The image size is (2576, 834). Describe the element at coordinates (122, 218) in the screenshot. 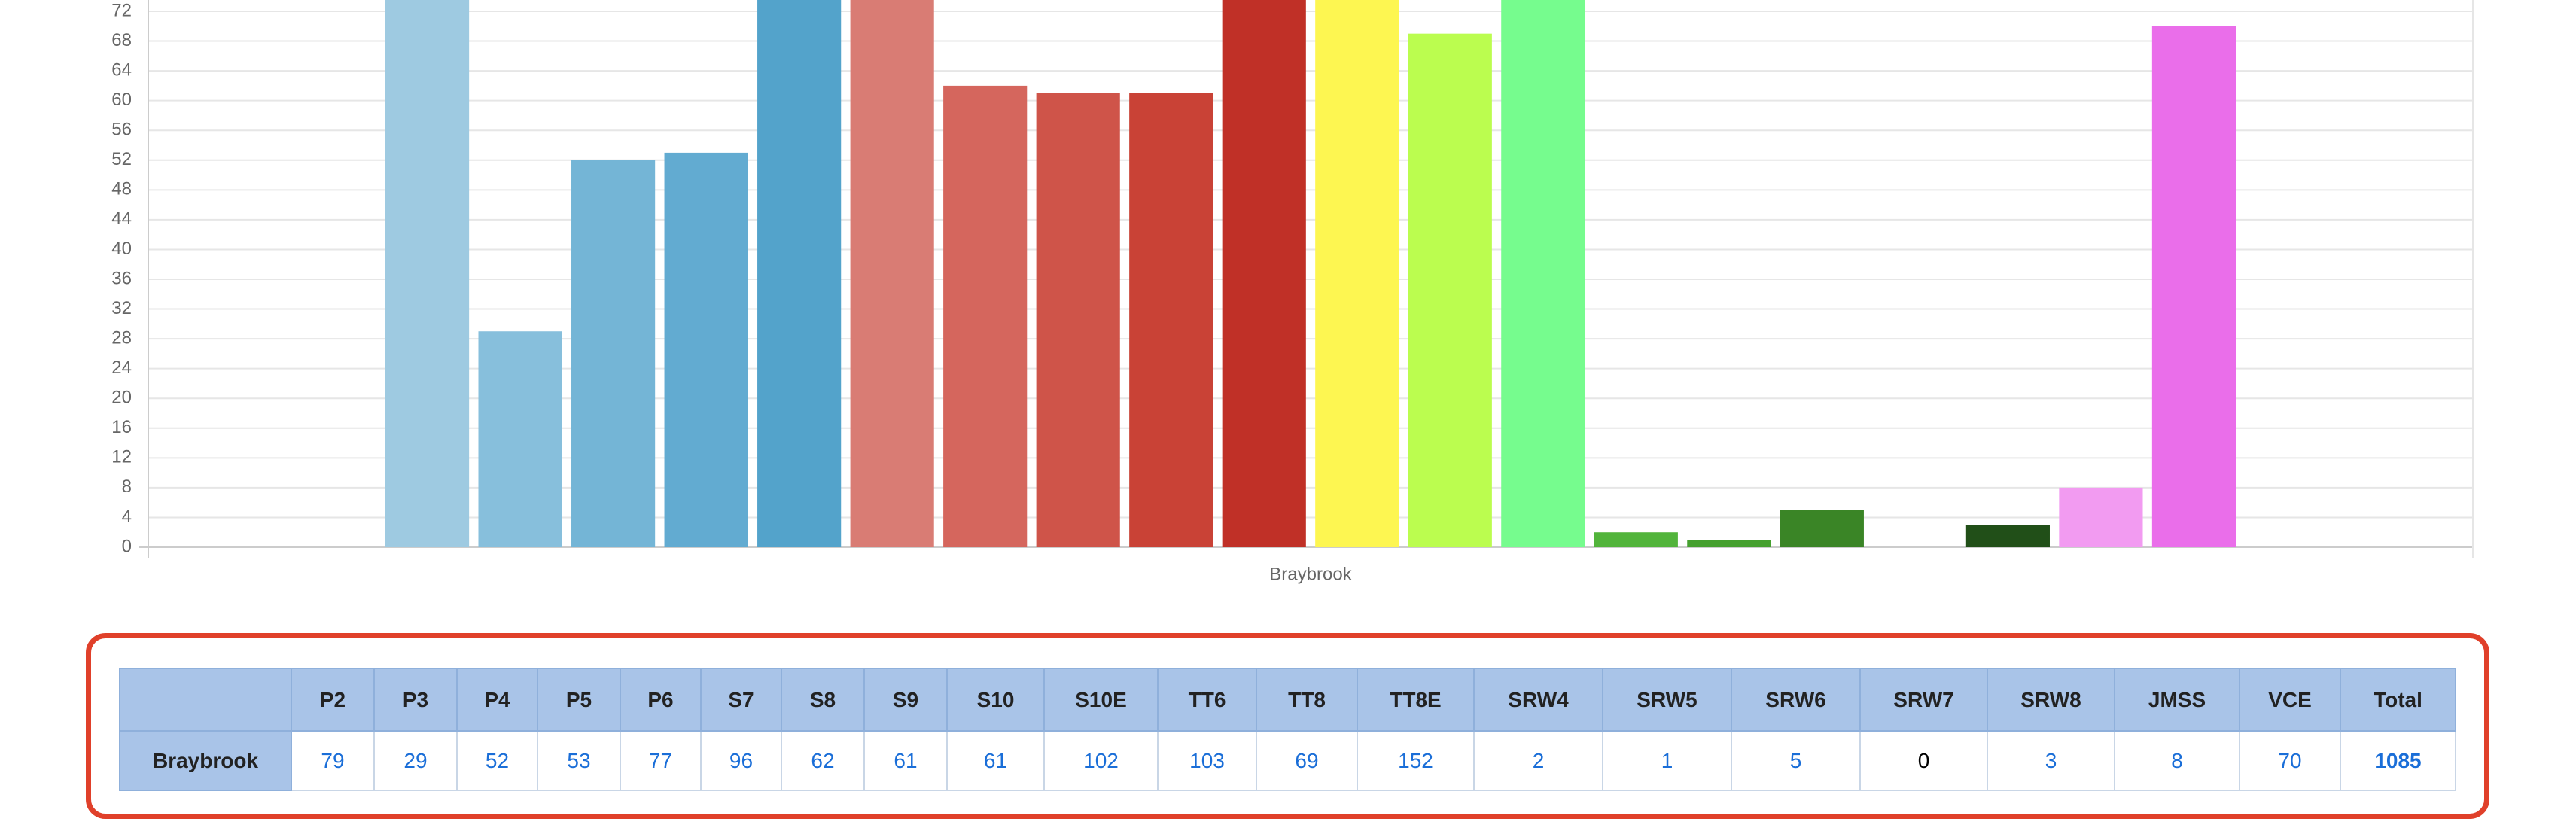

I see `y-tick-label: 44` at that location.